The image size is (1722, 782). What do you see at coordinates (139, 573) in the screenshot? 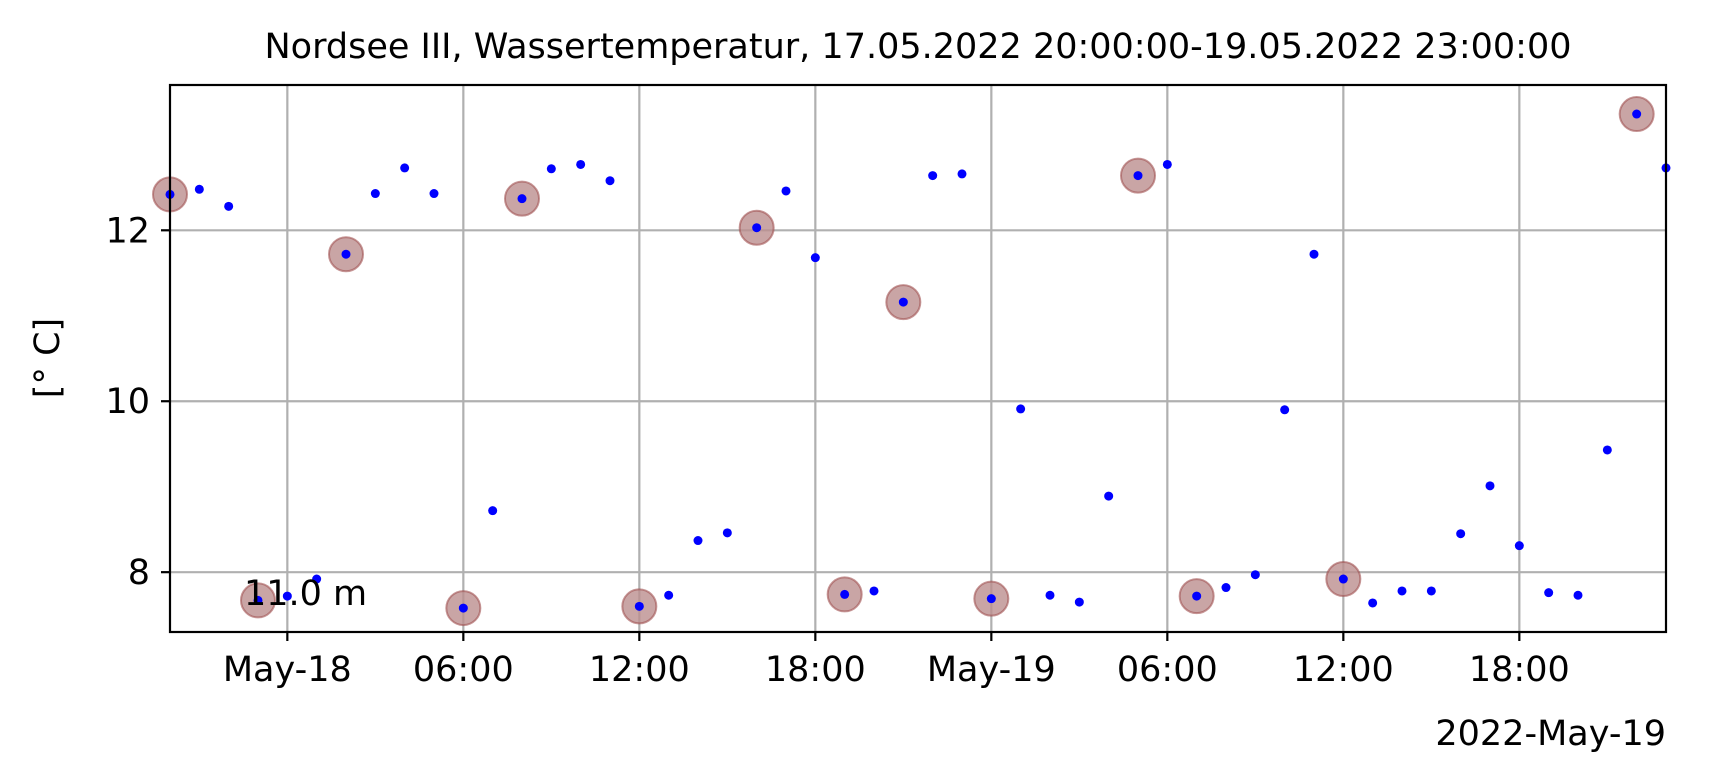
I see `y-tick-label: 8` at bounding box center [139, 573].